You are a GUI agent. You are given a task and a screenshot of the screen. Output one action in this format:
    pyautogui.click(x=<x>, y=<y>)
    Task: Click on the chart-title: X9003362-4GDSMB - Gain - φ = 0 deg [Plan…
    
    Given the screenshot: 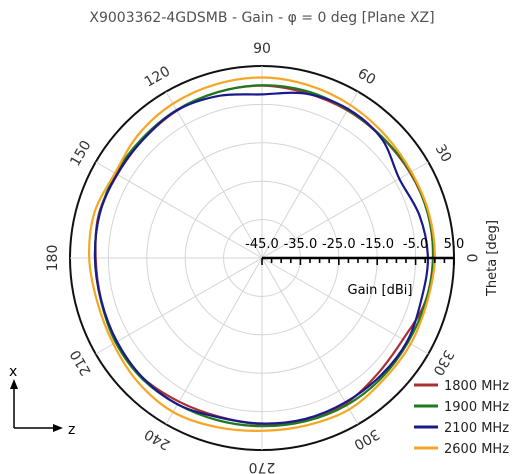 What is the action you would take?
    pyautogui.click(x=261, y=18)
    